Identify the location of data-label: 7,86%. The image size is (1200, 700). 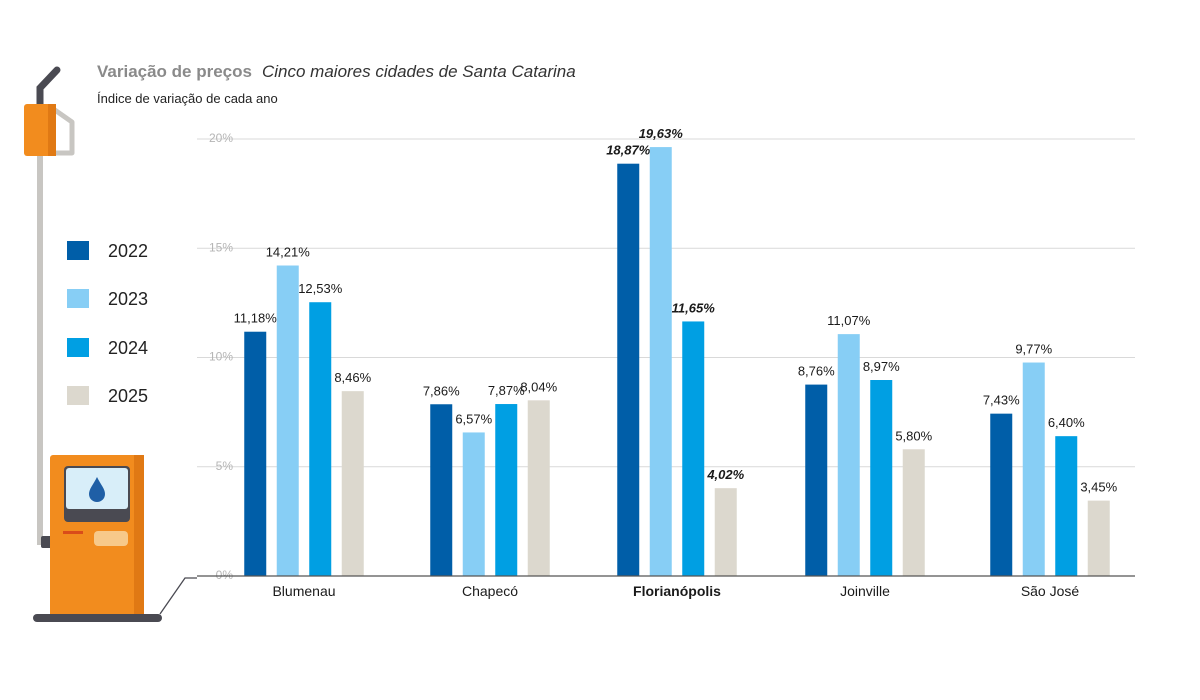
(441, 390).